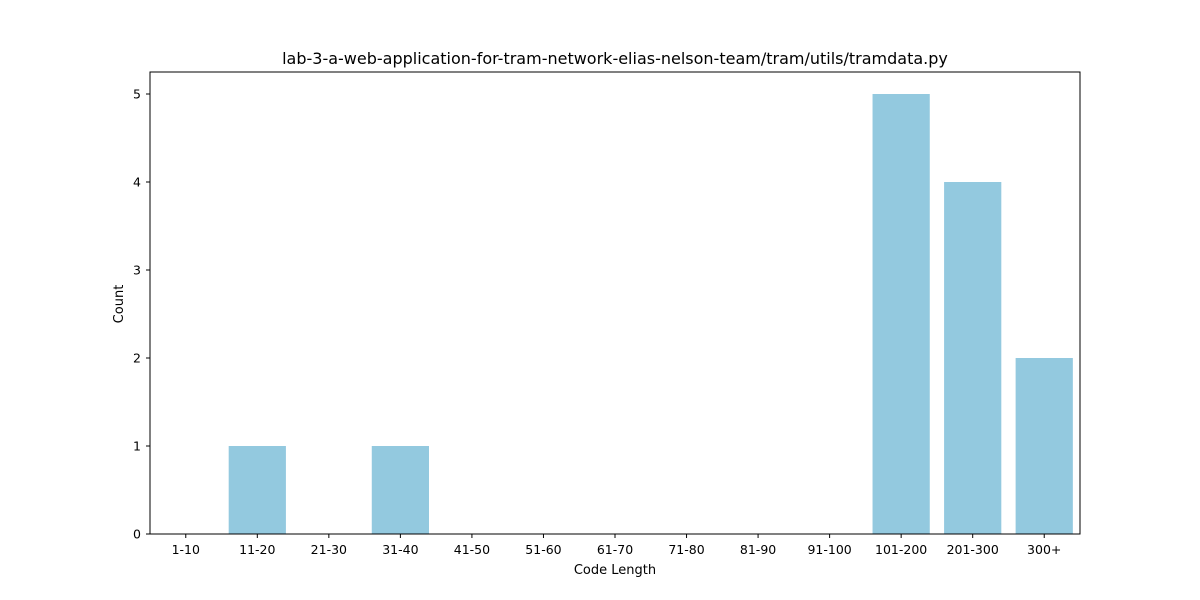 The width and height of the screenshot is (1200, 600). What do you see at coordinates (901, 549) in the screenshot?
I see `x-tick-label: 101-200` at bounding box center [901, 549].